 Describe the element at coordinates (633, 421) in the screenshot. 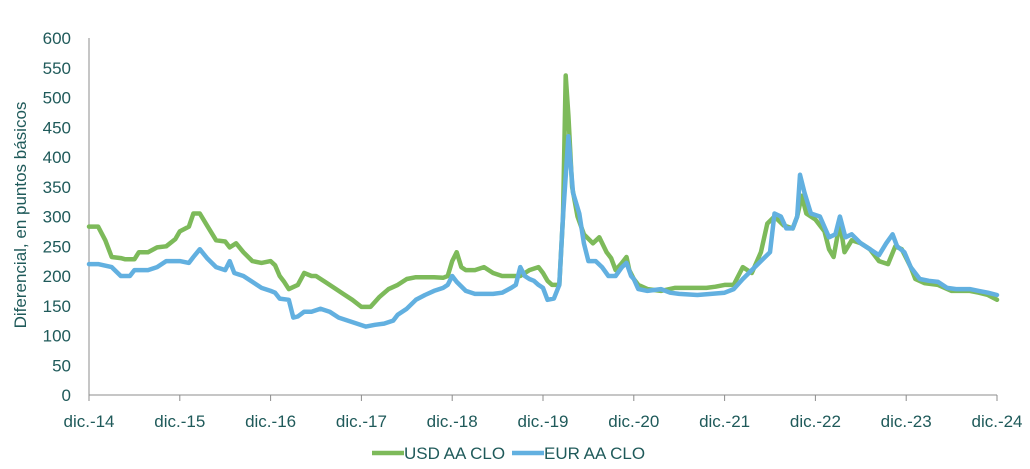

I see `x-tick-label: dic.-20` at that location.